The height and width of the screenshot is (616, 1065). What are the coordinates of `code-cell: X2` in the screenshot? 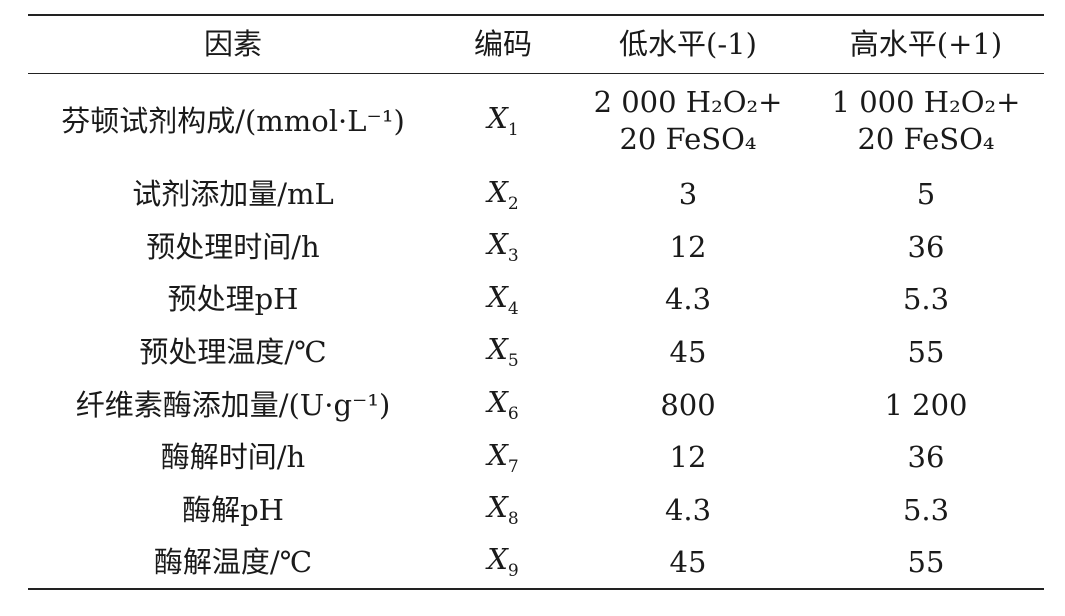 It's located at (503, 194).